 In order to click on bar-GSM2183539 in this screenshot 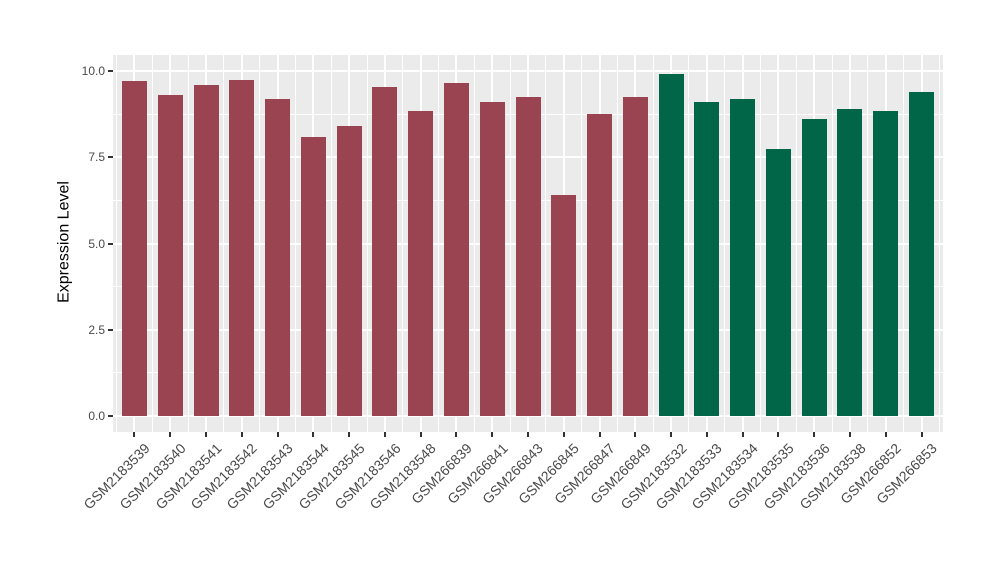, I will do `click(134, 248)`.